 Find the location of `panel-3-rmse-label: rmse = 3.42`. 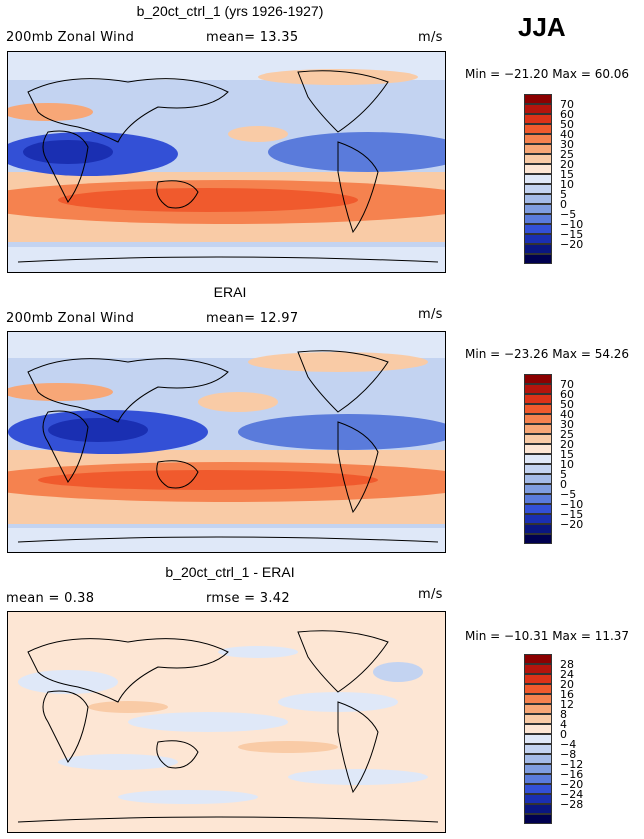

panel-3-rmse-label: rmse = 3.42 is located at coordinates (248, 598).